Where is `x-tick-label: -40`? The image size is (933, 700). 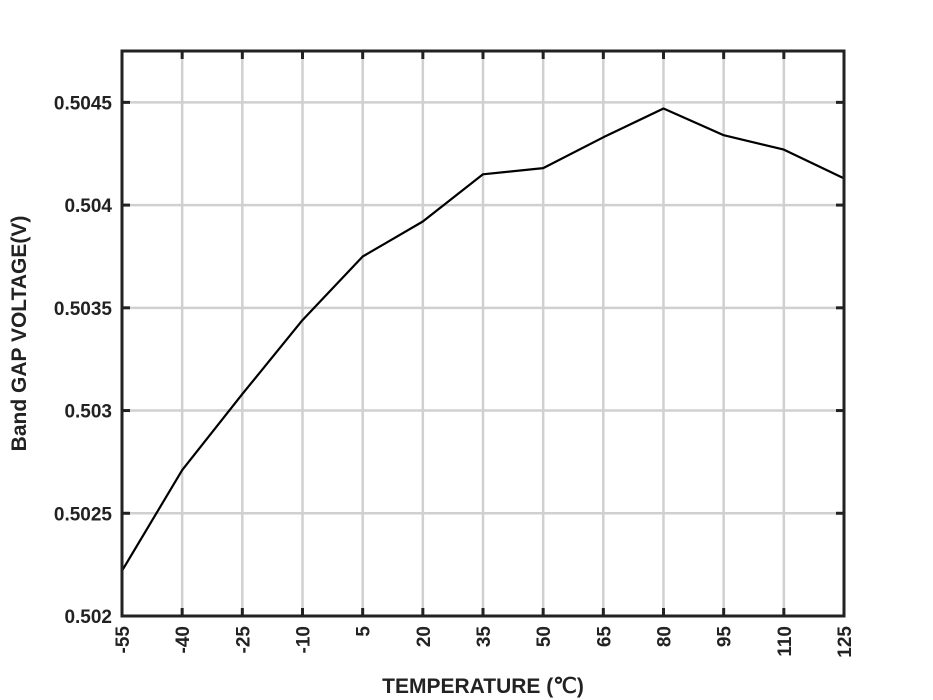 x-tick-label: -40 is located at coordinates (183, 639).